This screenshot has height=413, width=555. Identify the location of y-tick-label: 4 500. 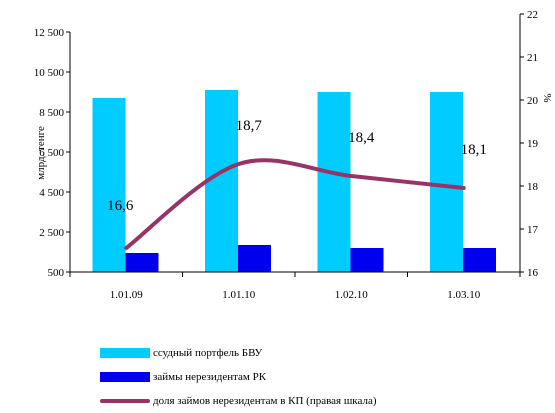
(51, 193).